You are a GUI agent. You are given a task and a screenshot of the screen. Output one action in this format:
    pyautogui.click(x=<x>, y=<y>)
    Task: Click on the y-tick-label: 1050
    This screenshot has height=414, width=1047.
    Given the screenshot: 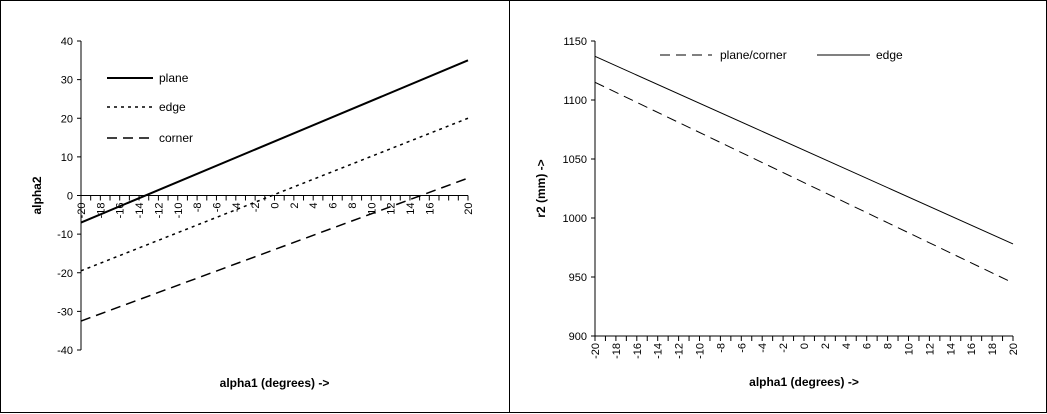 What is the action you would take?
    pyautogui.click(x=575, y=160)
    